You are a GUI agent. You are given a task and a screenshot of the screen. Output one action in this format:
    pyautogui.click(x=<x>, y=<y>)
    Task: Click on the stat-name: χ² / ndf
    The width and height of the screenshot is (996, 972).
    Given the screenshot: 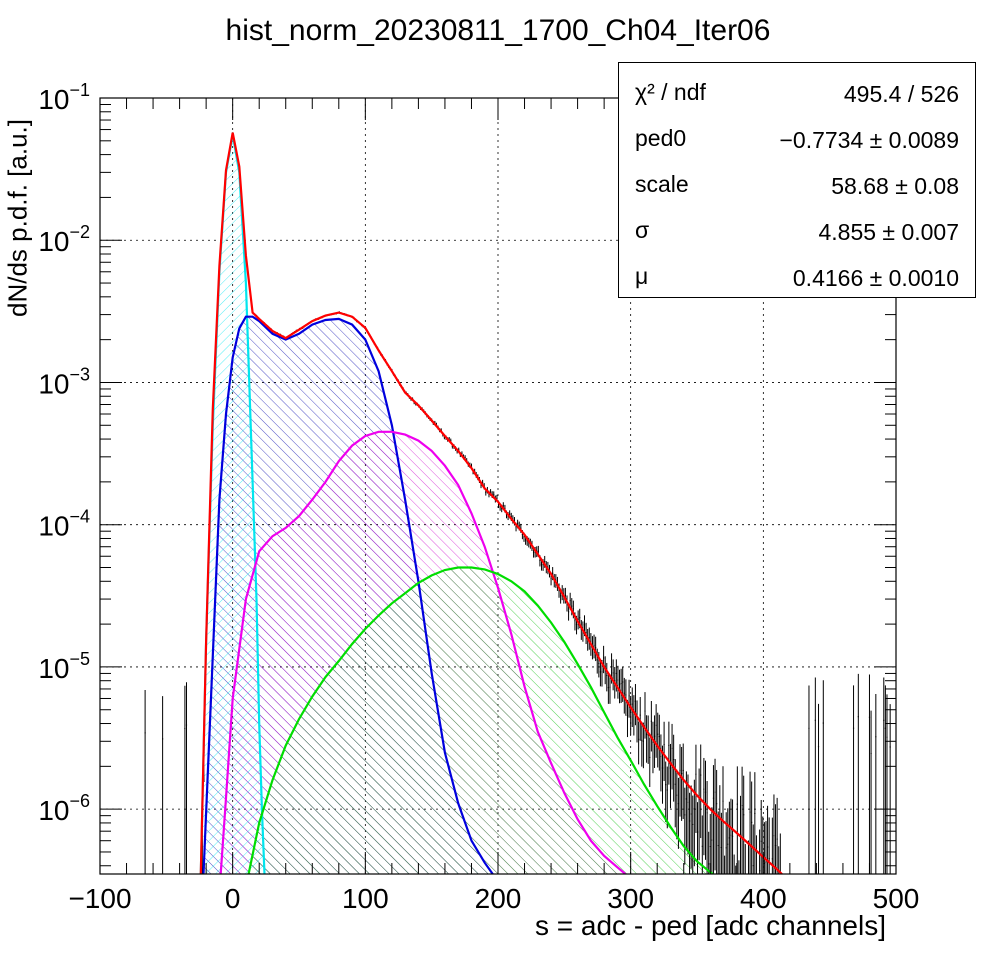 What is the action you would take?
    pyautogui.click(x=670, y=92)
    